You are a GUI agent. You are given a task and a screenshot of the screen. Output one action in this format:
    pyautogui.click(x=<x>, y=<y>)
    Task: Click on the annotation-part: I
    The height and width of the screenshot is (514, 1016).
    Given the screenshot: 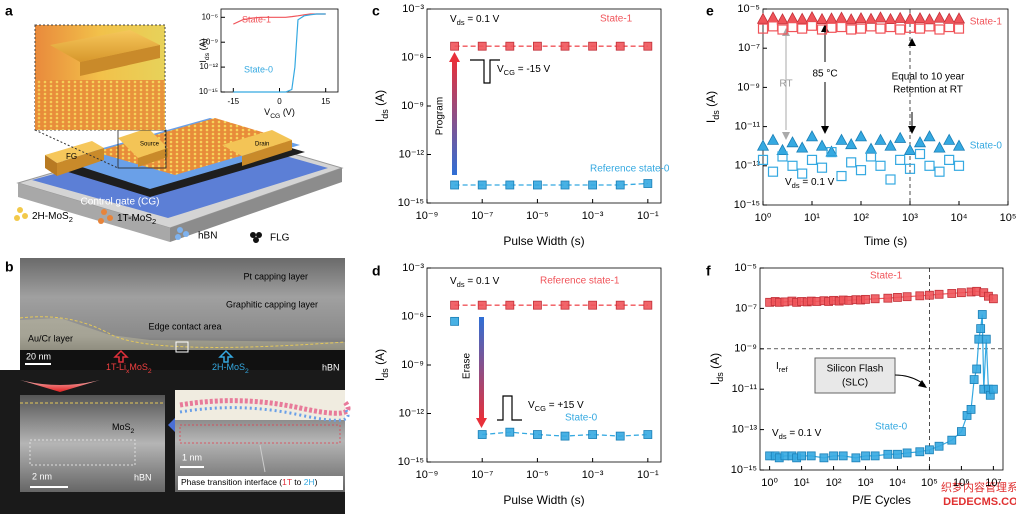 What is the action you would take?
    pyautogui.click(x=777, y=366)
    